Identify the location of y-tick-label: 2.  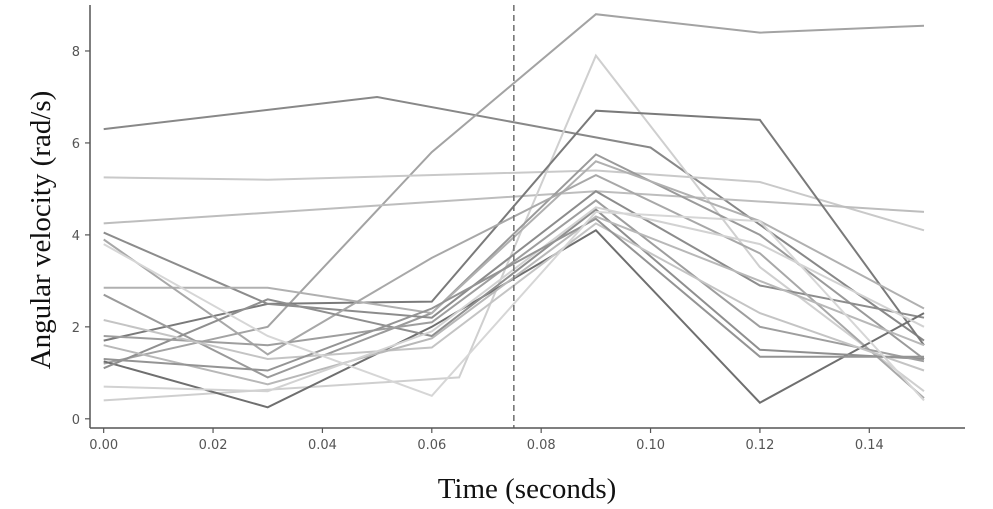
(76, 328).